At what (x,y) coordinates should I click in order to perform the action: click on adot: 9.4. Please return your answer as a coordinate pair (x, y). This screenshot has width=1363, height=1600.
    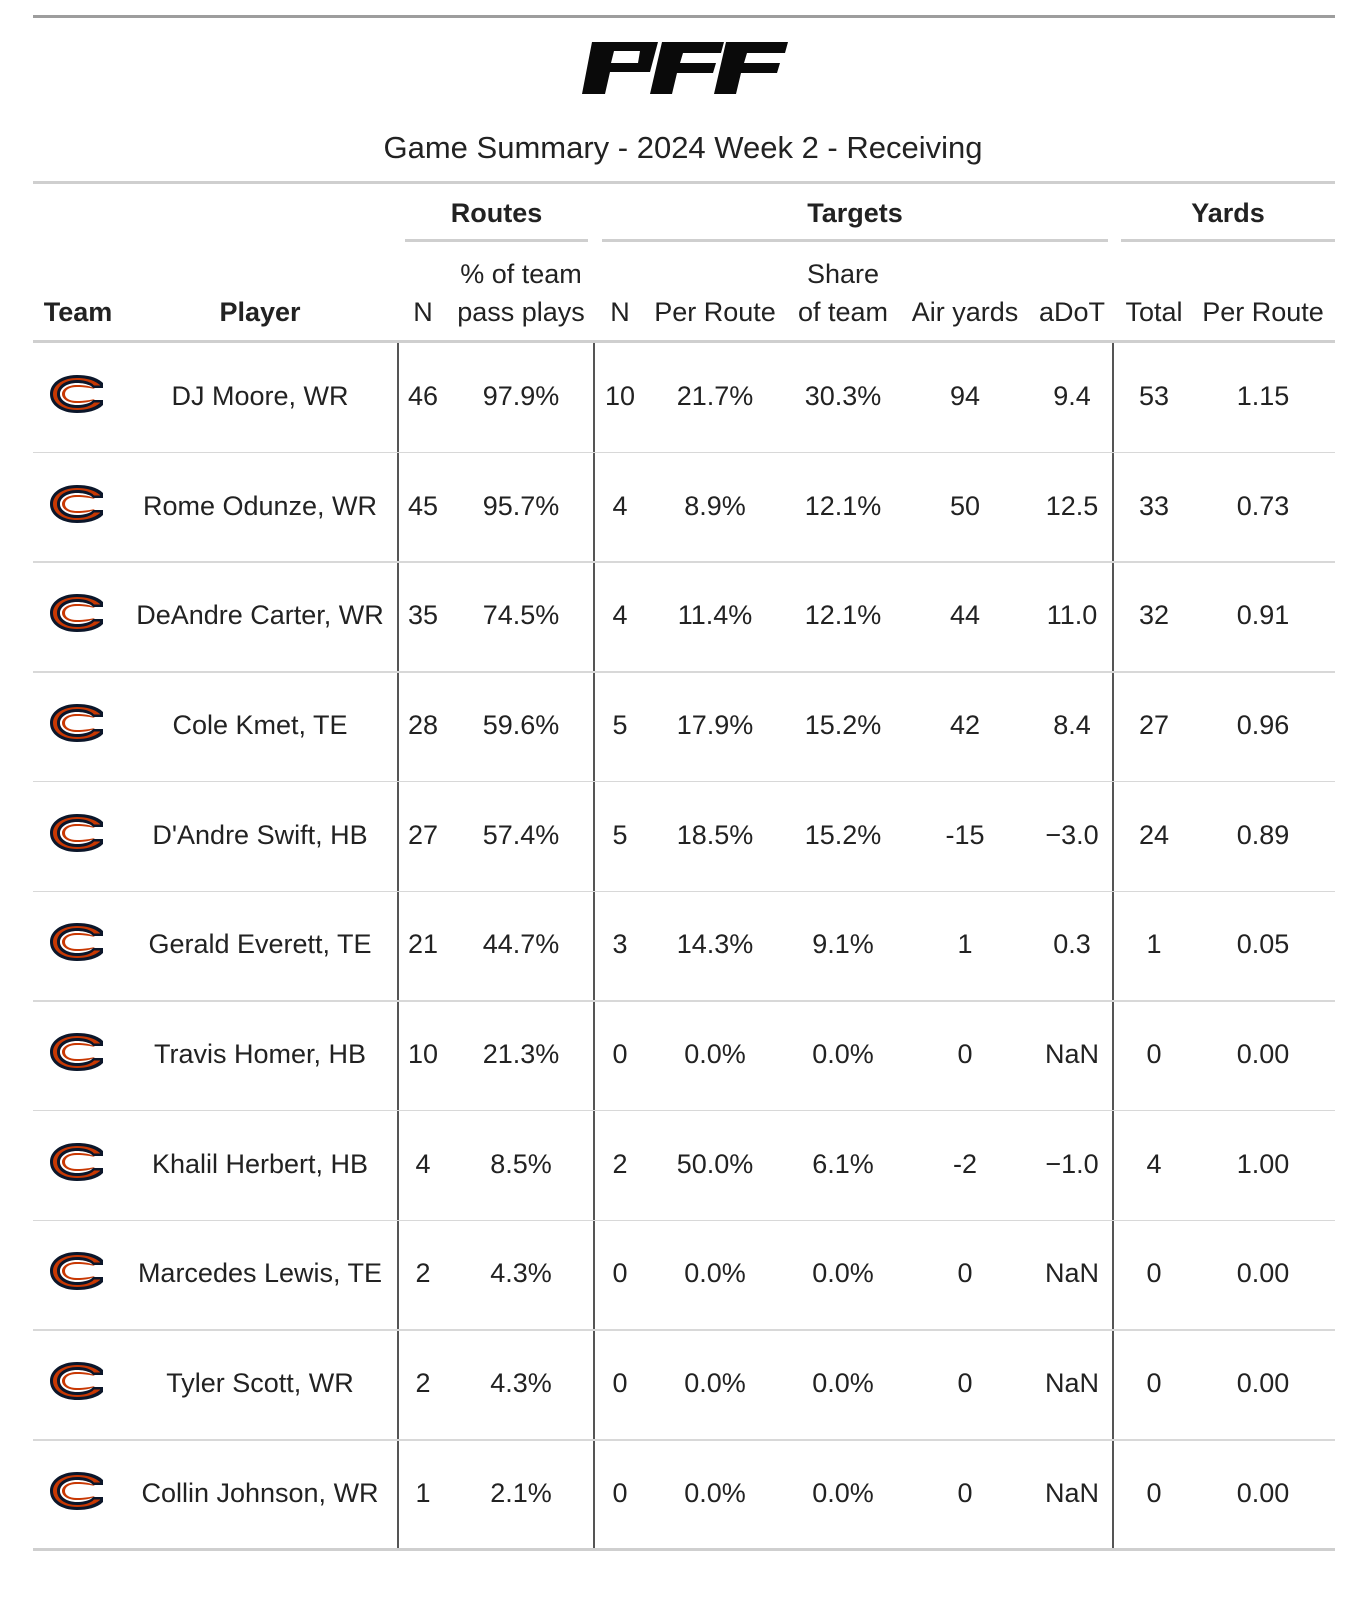
    Looking at the image, I should click on (1072, 395).